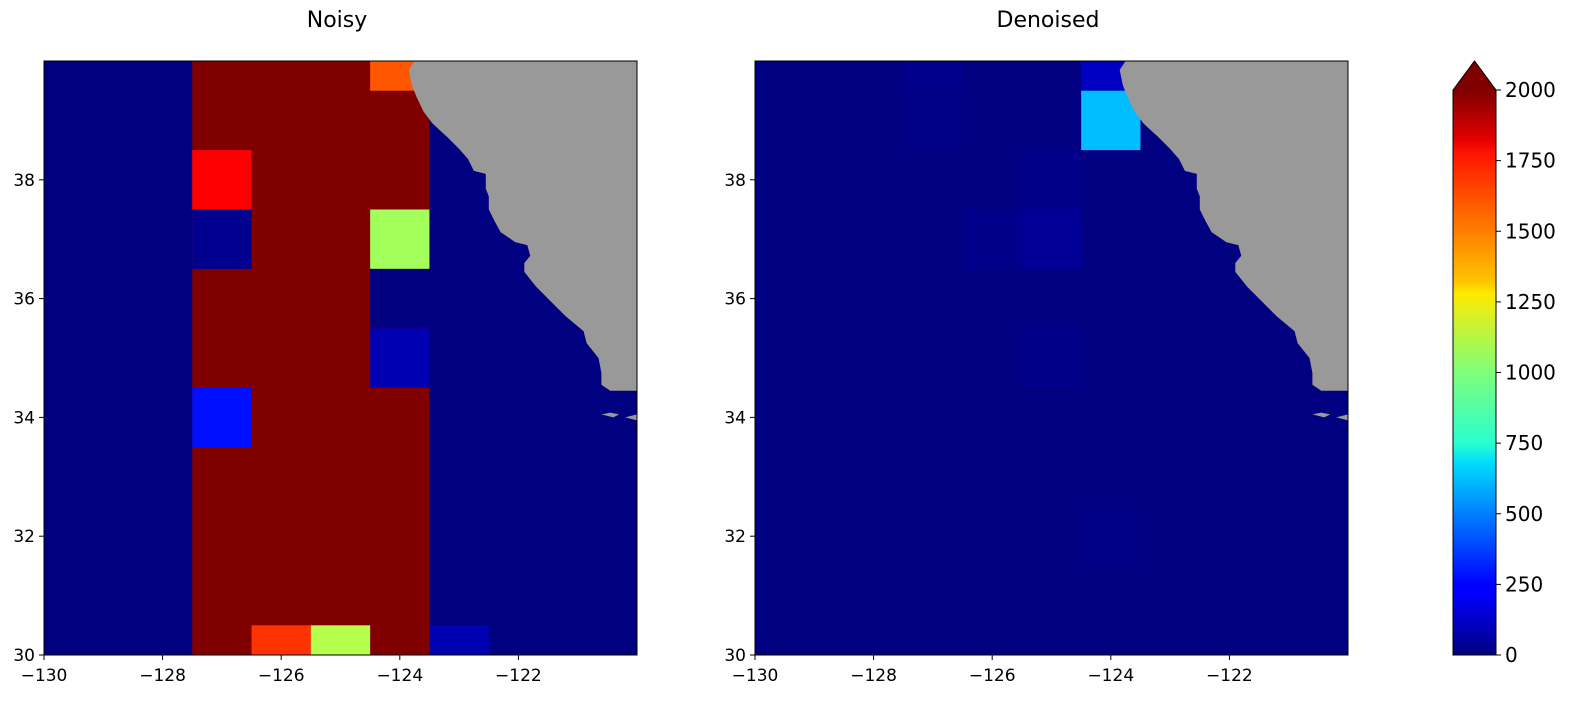  Describe the element at coordinates (1530, 161) in the screenshot. I see `colorbar-tick-label-7: 1750` at that location.